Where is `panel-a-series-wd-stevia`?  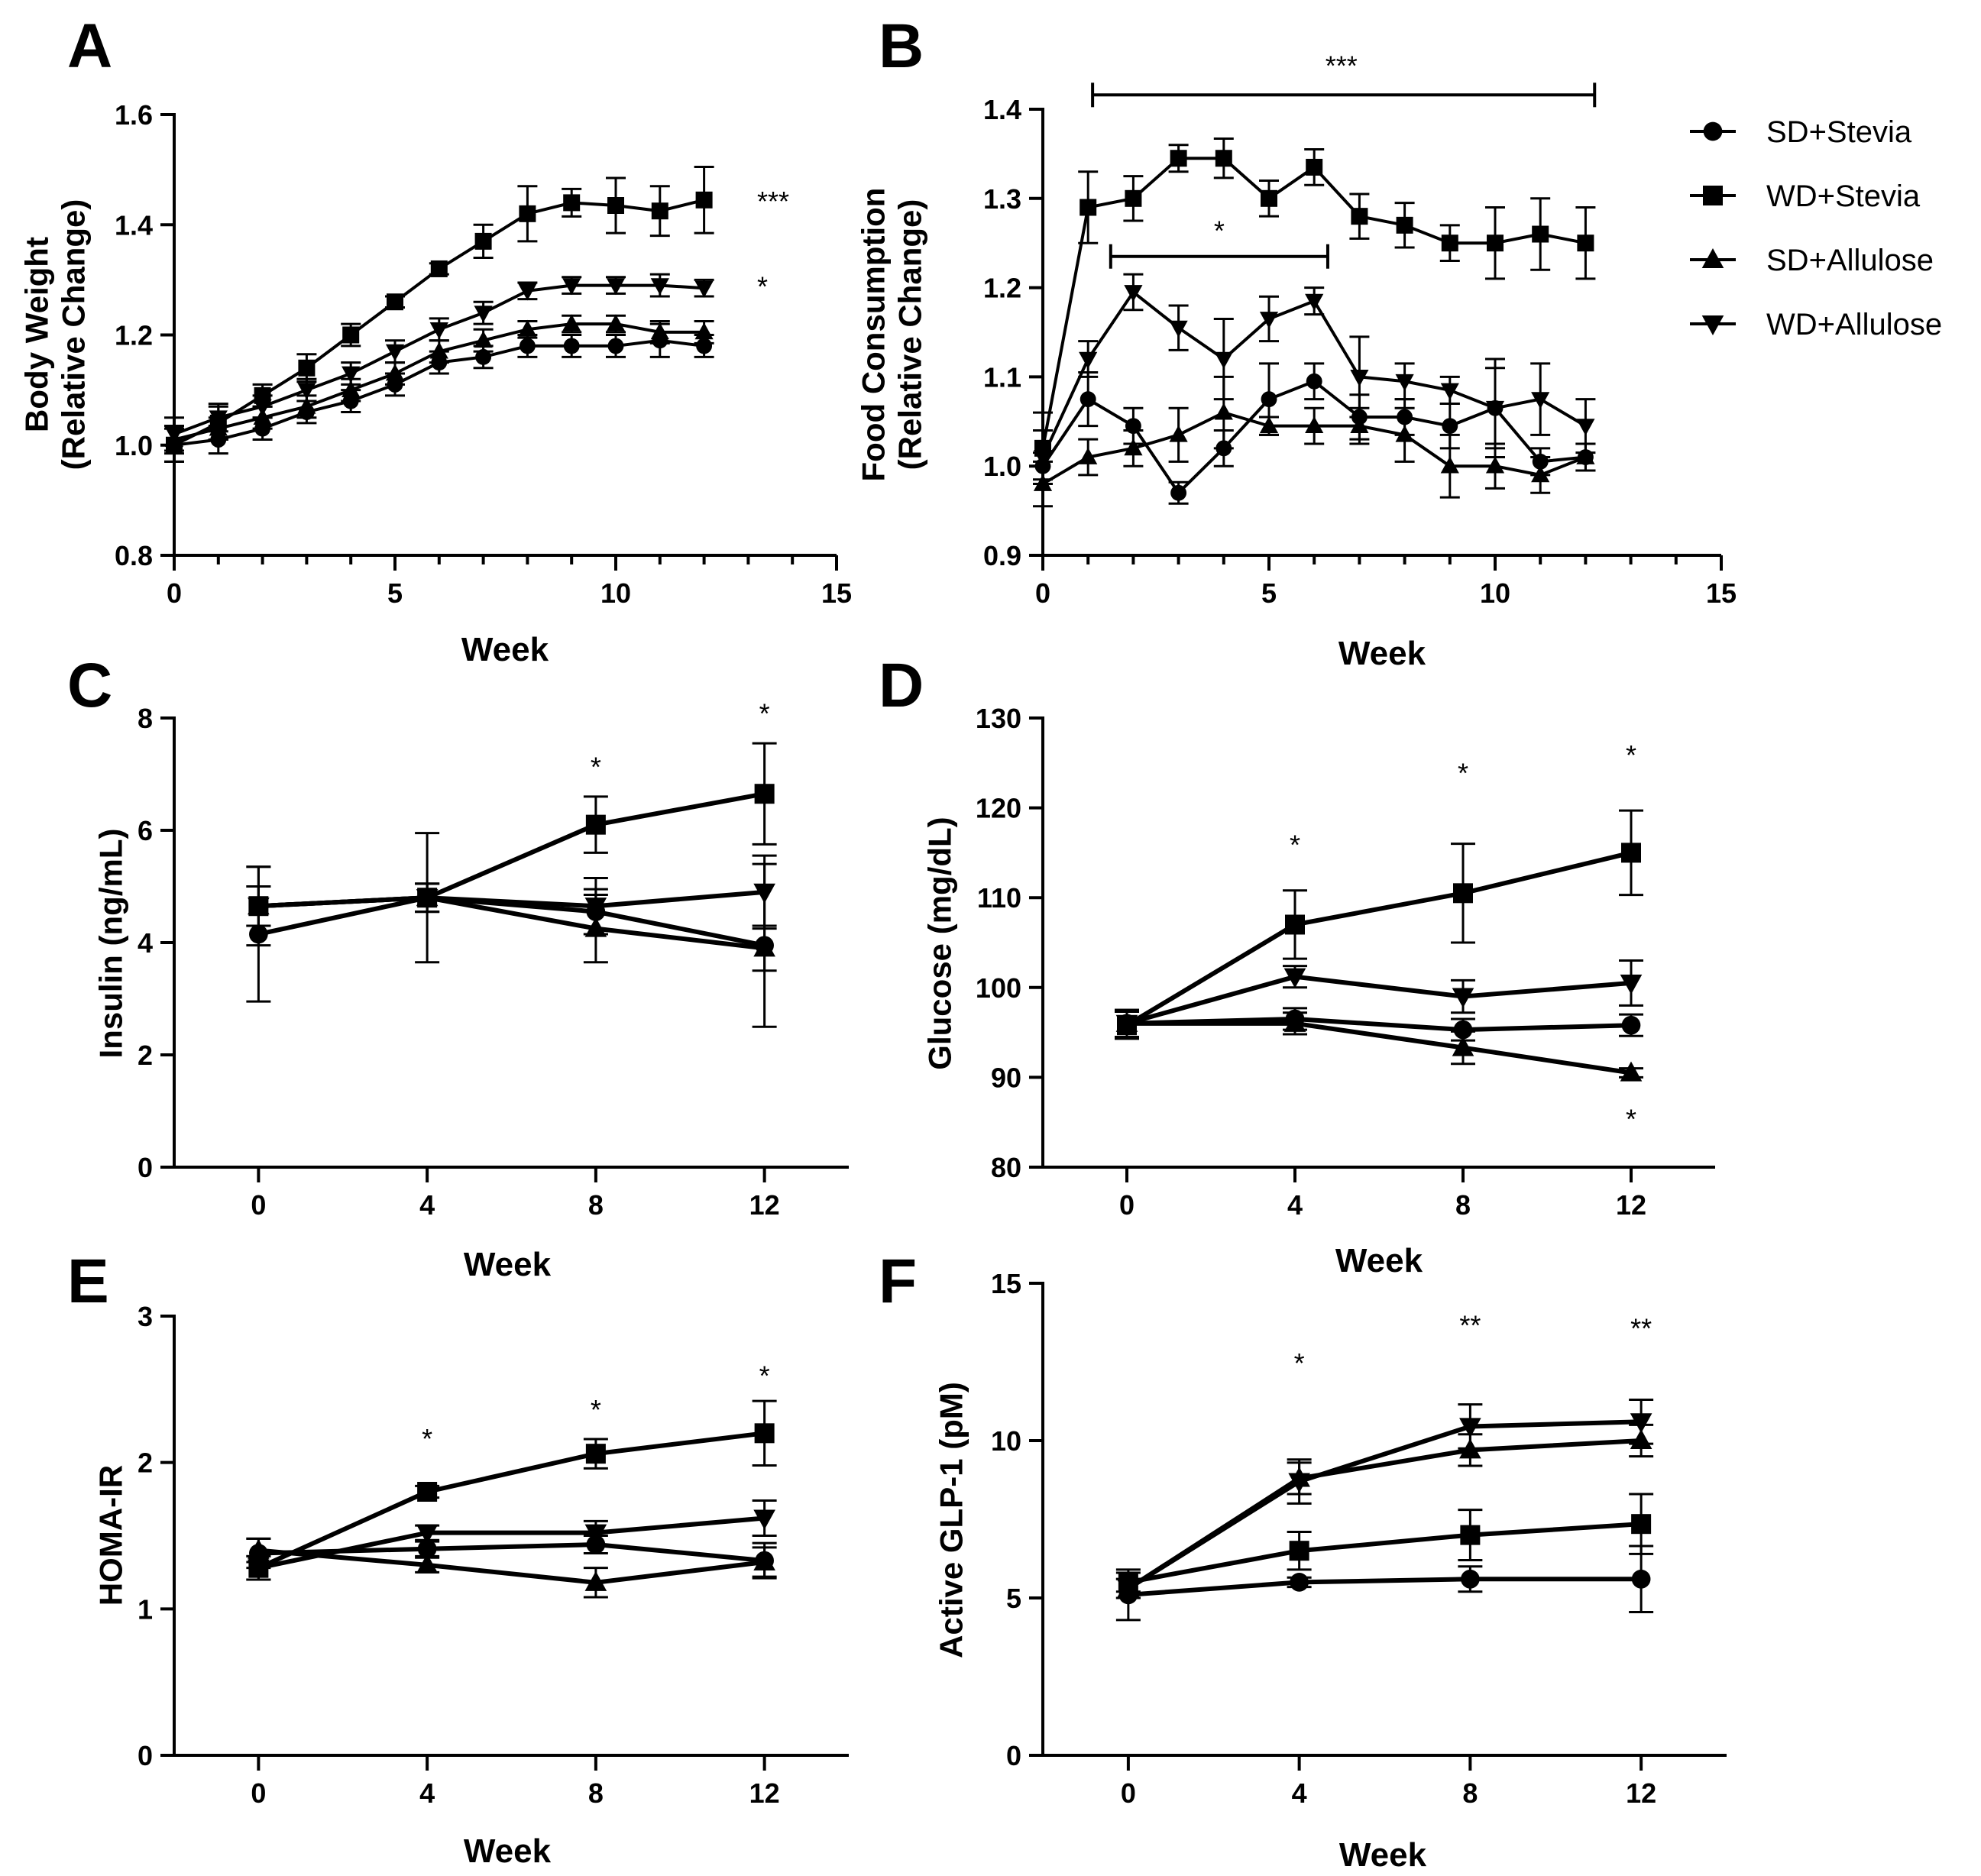
panel-a-series-wd-stevia is located at coordinates (439, 314).